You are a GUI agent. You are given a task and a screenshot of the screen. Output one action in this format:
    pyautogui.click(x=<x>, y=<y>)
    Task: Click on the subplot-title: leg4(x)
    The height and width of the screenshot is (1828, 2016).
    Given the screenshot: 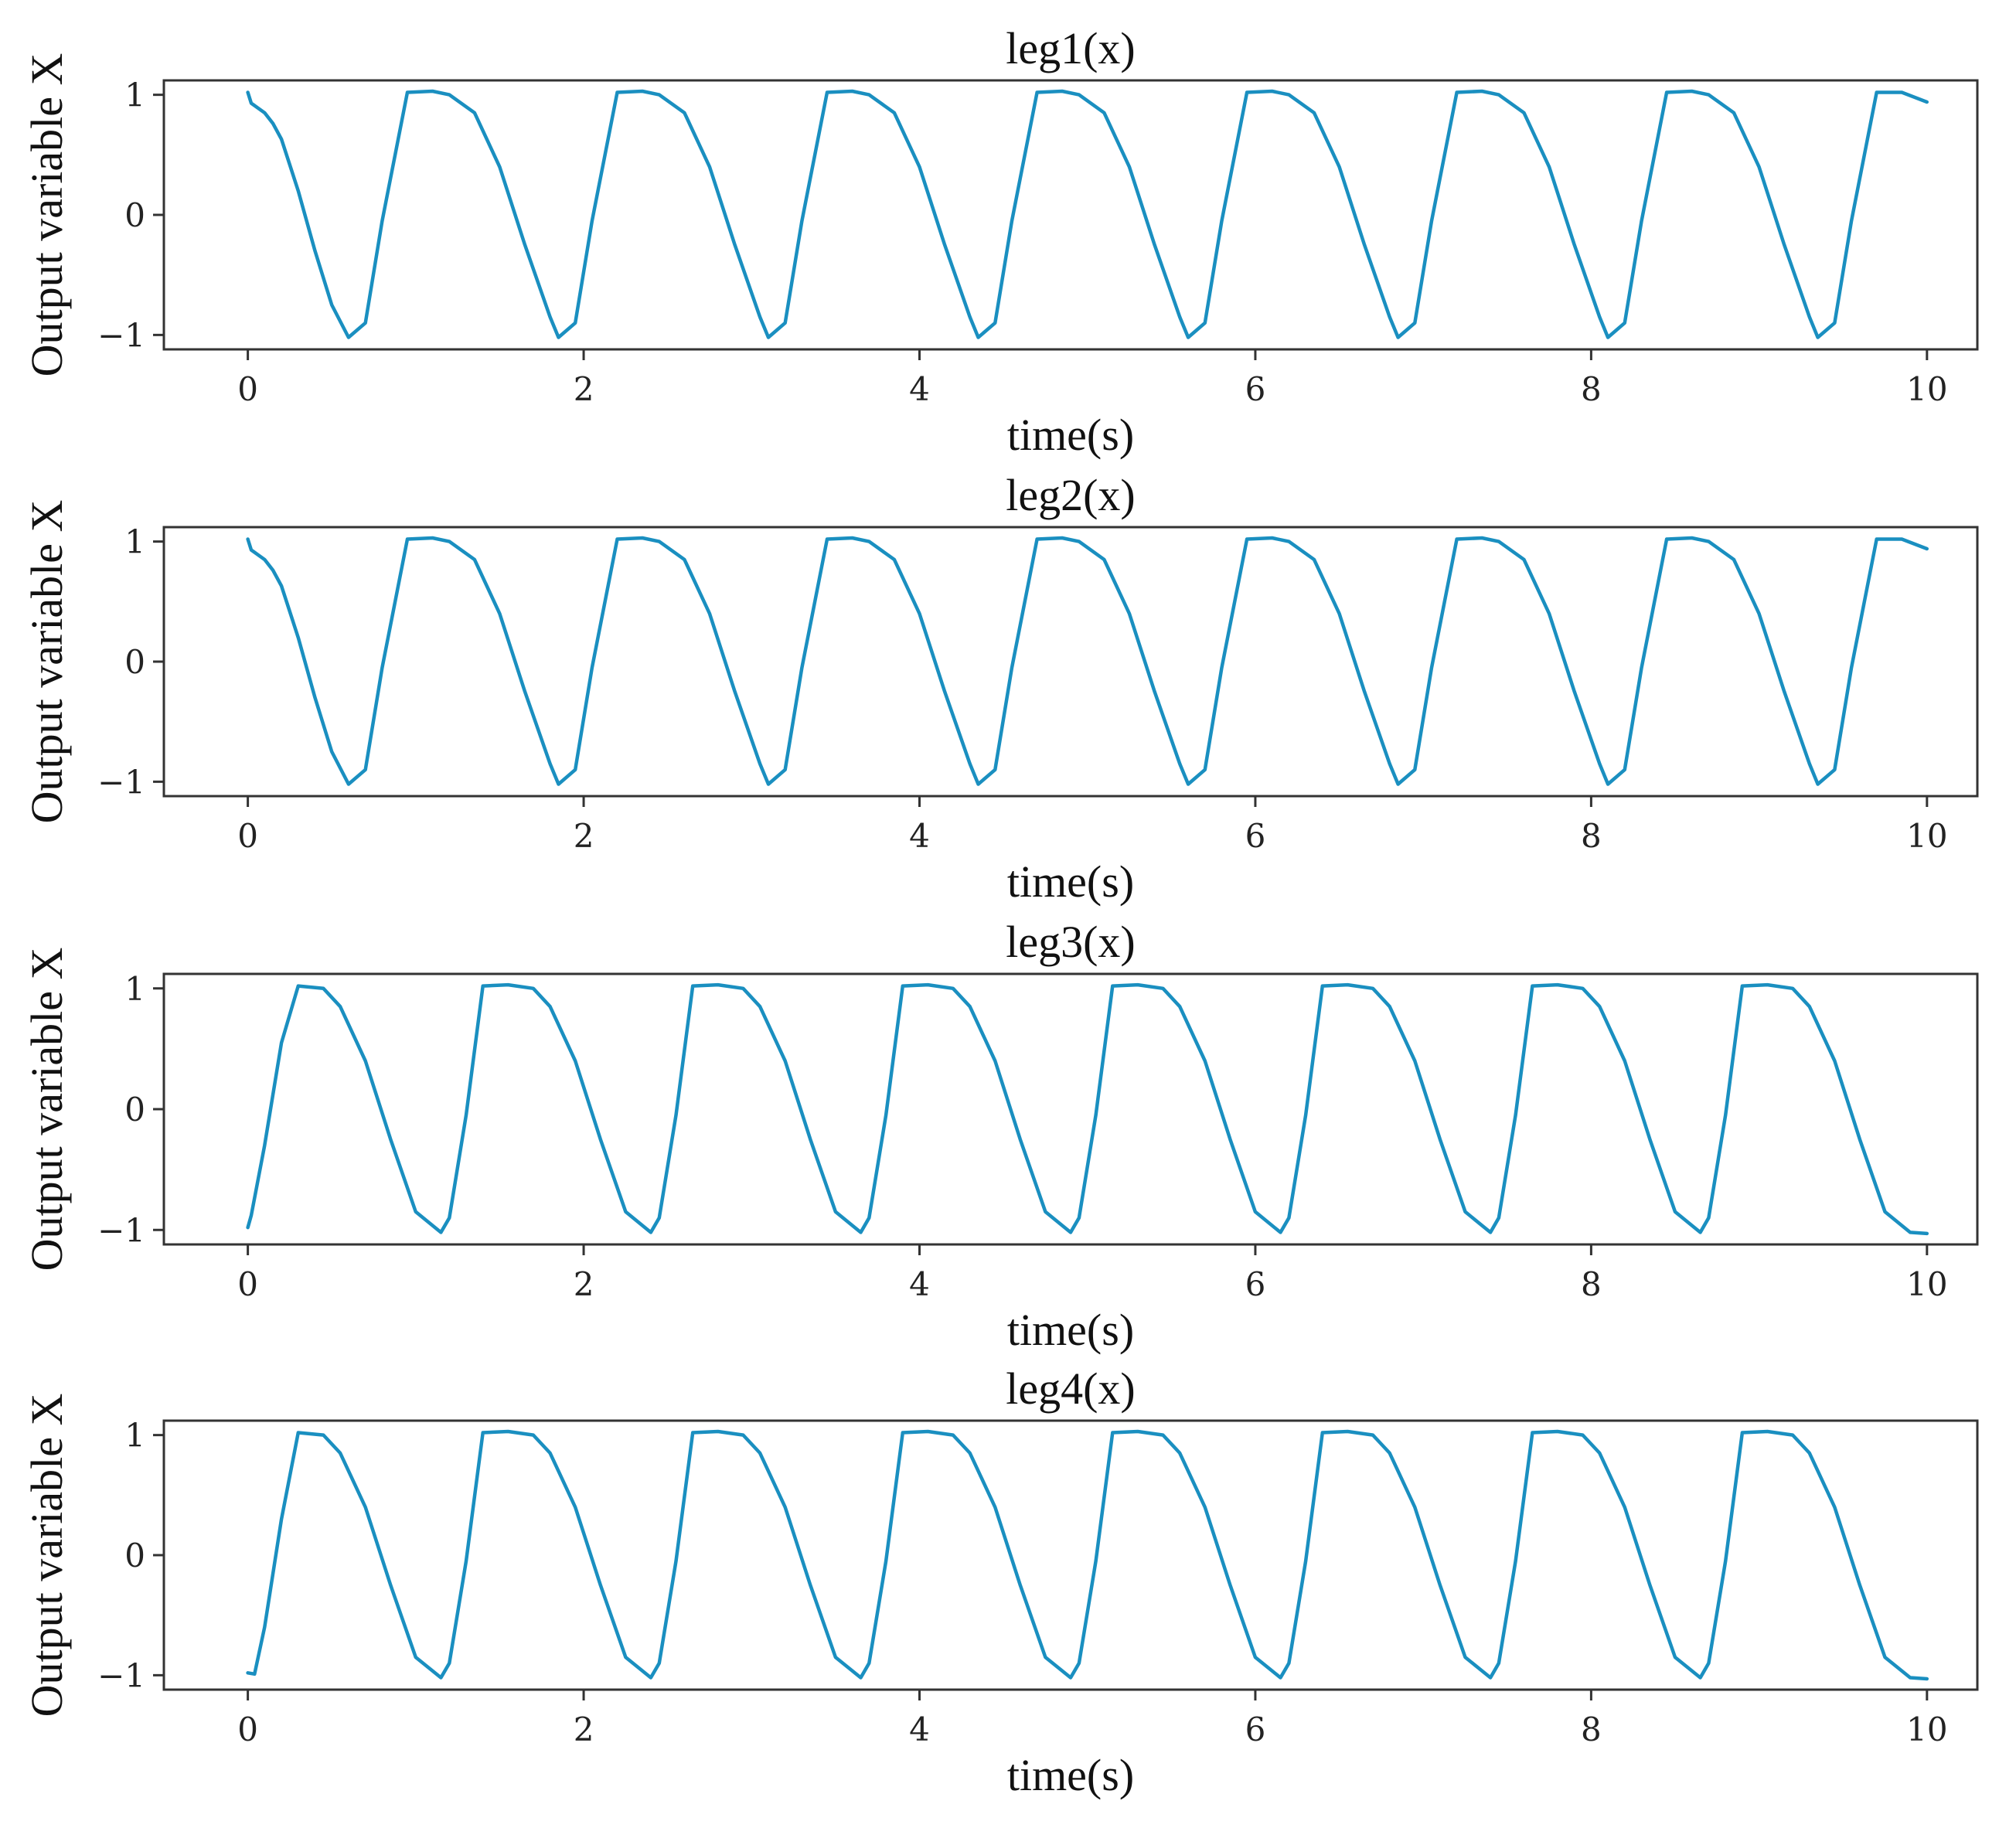 What is the action you would take?
    pyautogui.click(x=1071, y=1388)
    